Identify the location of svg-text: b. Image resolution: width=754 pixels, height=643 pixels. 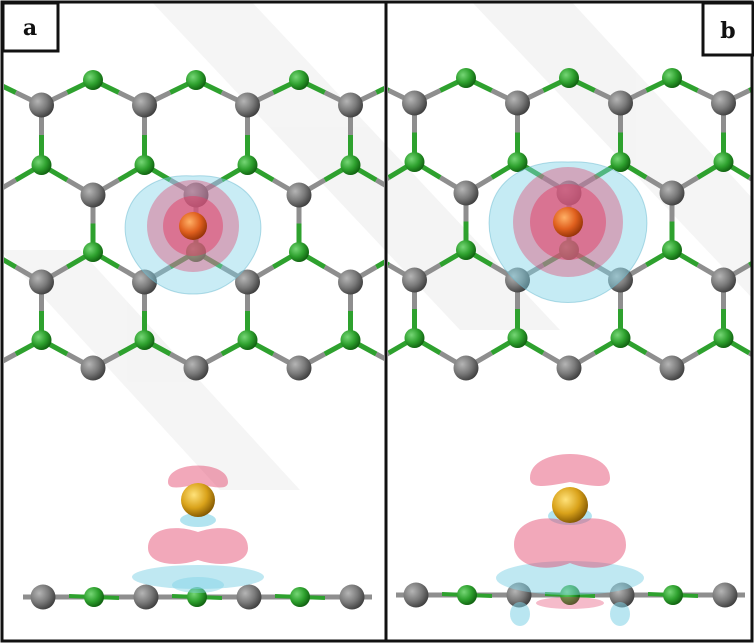
(727, 31).